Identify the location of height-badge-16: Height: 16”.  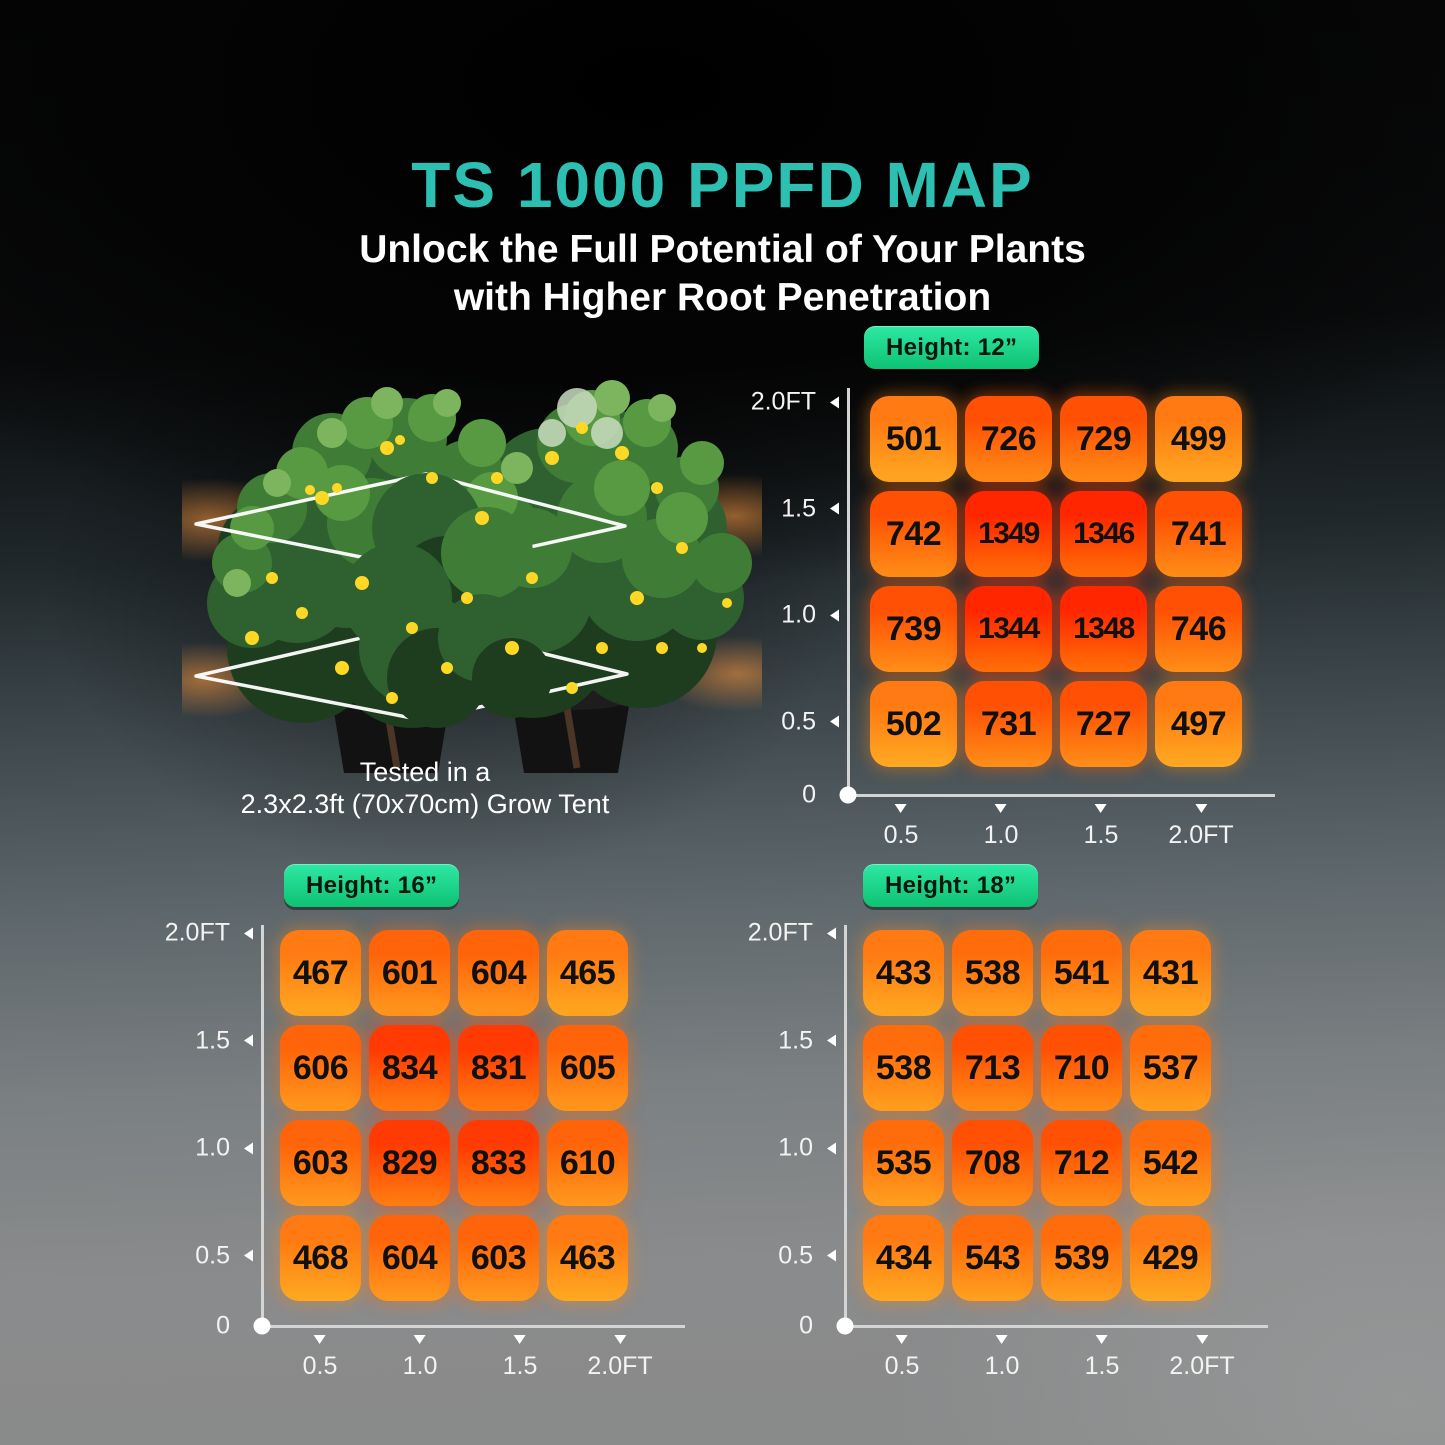
(372, 885).